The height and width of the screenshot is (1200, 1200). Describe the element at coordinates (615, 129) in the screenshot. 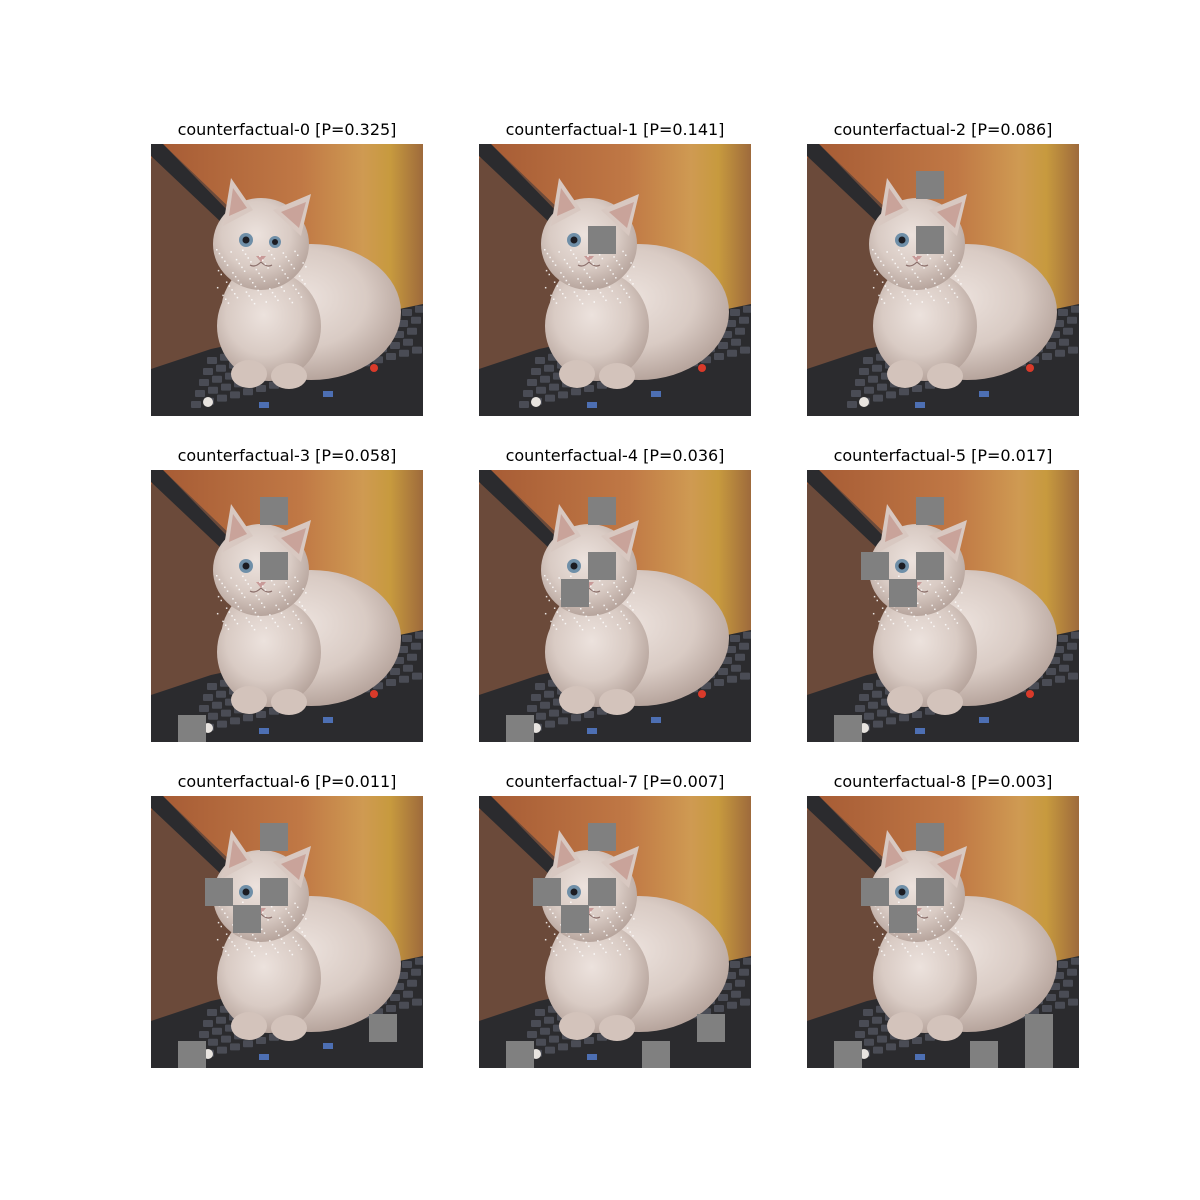

I see `panel-title: counterfactual-1 [P=0.141]` at that location.